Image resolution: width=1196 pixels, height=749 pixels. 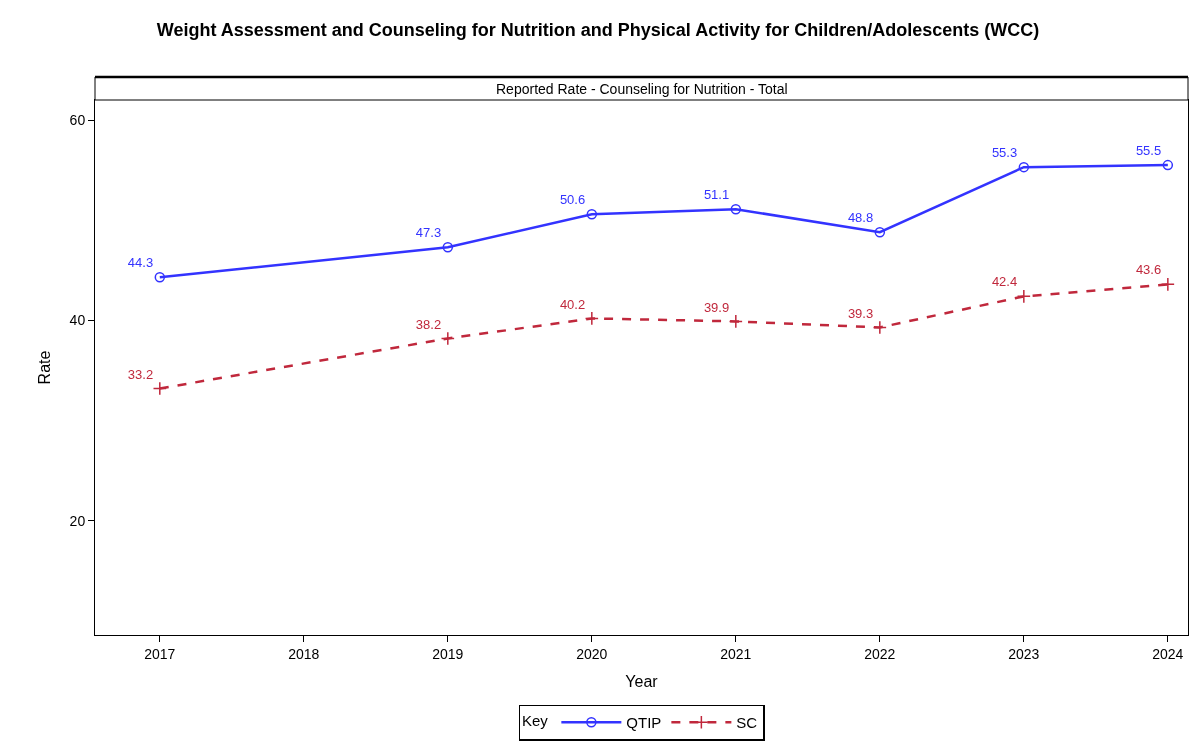 I want to click on data-label: 43.6, so click(x=1148, y=270).